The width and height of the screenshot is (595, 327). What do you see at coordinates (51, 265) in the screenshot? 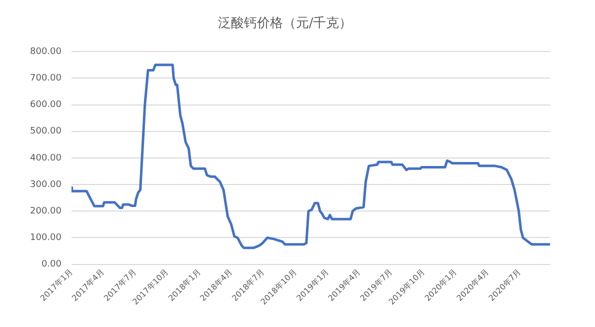
I see `y-tick-label: 0.00` at bounding box center [51, 265].